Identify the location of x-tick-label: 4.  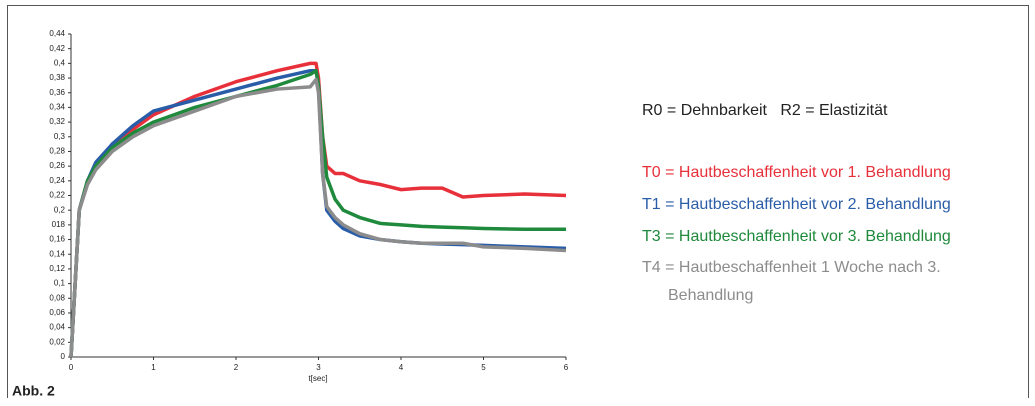
(401, 367).